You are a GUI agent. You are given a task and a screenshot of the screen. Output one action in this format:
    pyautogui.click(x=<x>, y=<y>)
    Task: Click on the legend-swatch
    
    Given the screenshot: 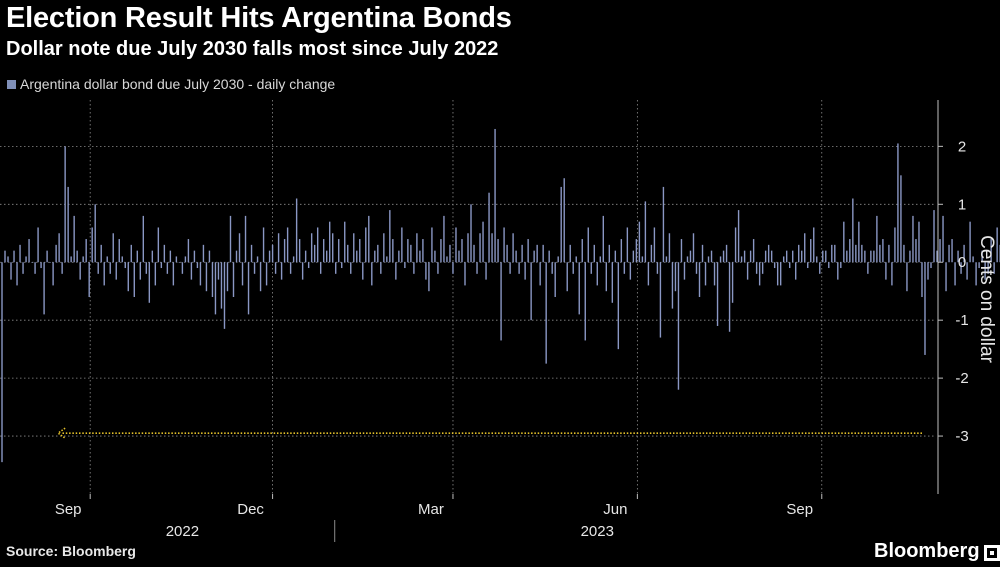 What is the action you would take?
    pyautogui.click(x=11, y=84)
    